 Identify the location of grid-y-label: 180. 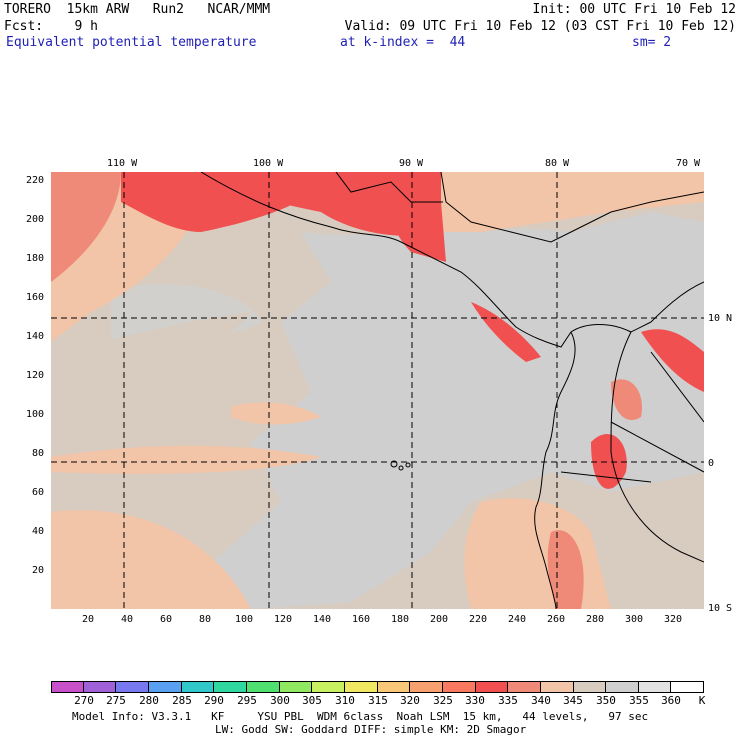
(35, 258).